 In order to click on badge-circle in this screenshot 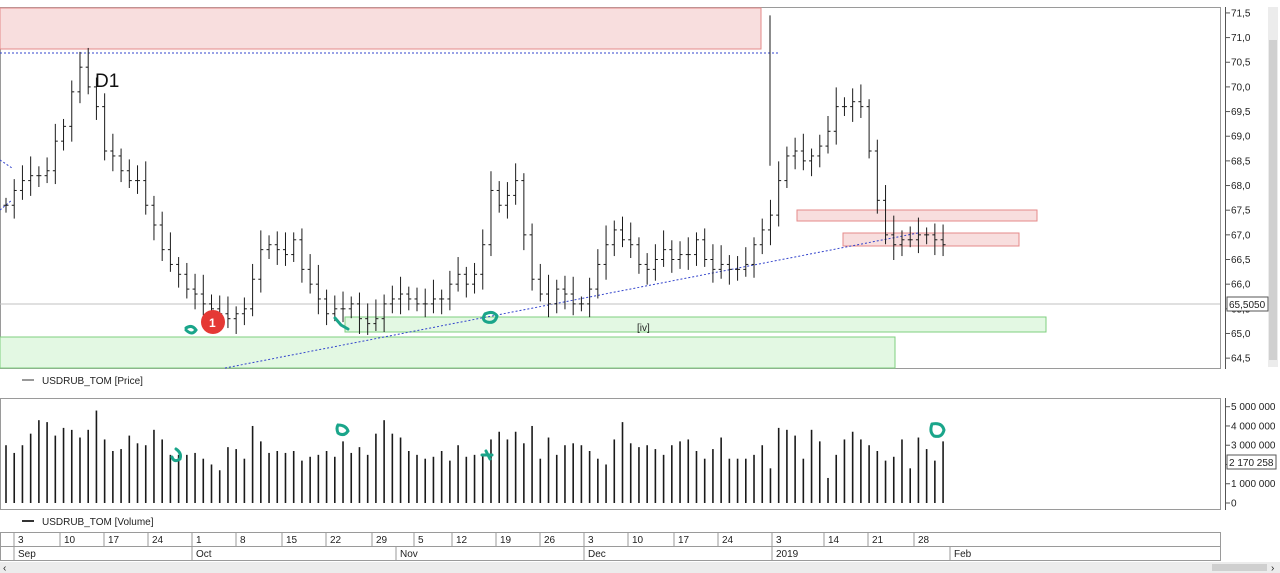, I will do `click(213, 322)`.